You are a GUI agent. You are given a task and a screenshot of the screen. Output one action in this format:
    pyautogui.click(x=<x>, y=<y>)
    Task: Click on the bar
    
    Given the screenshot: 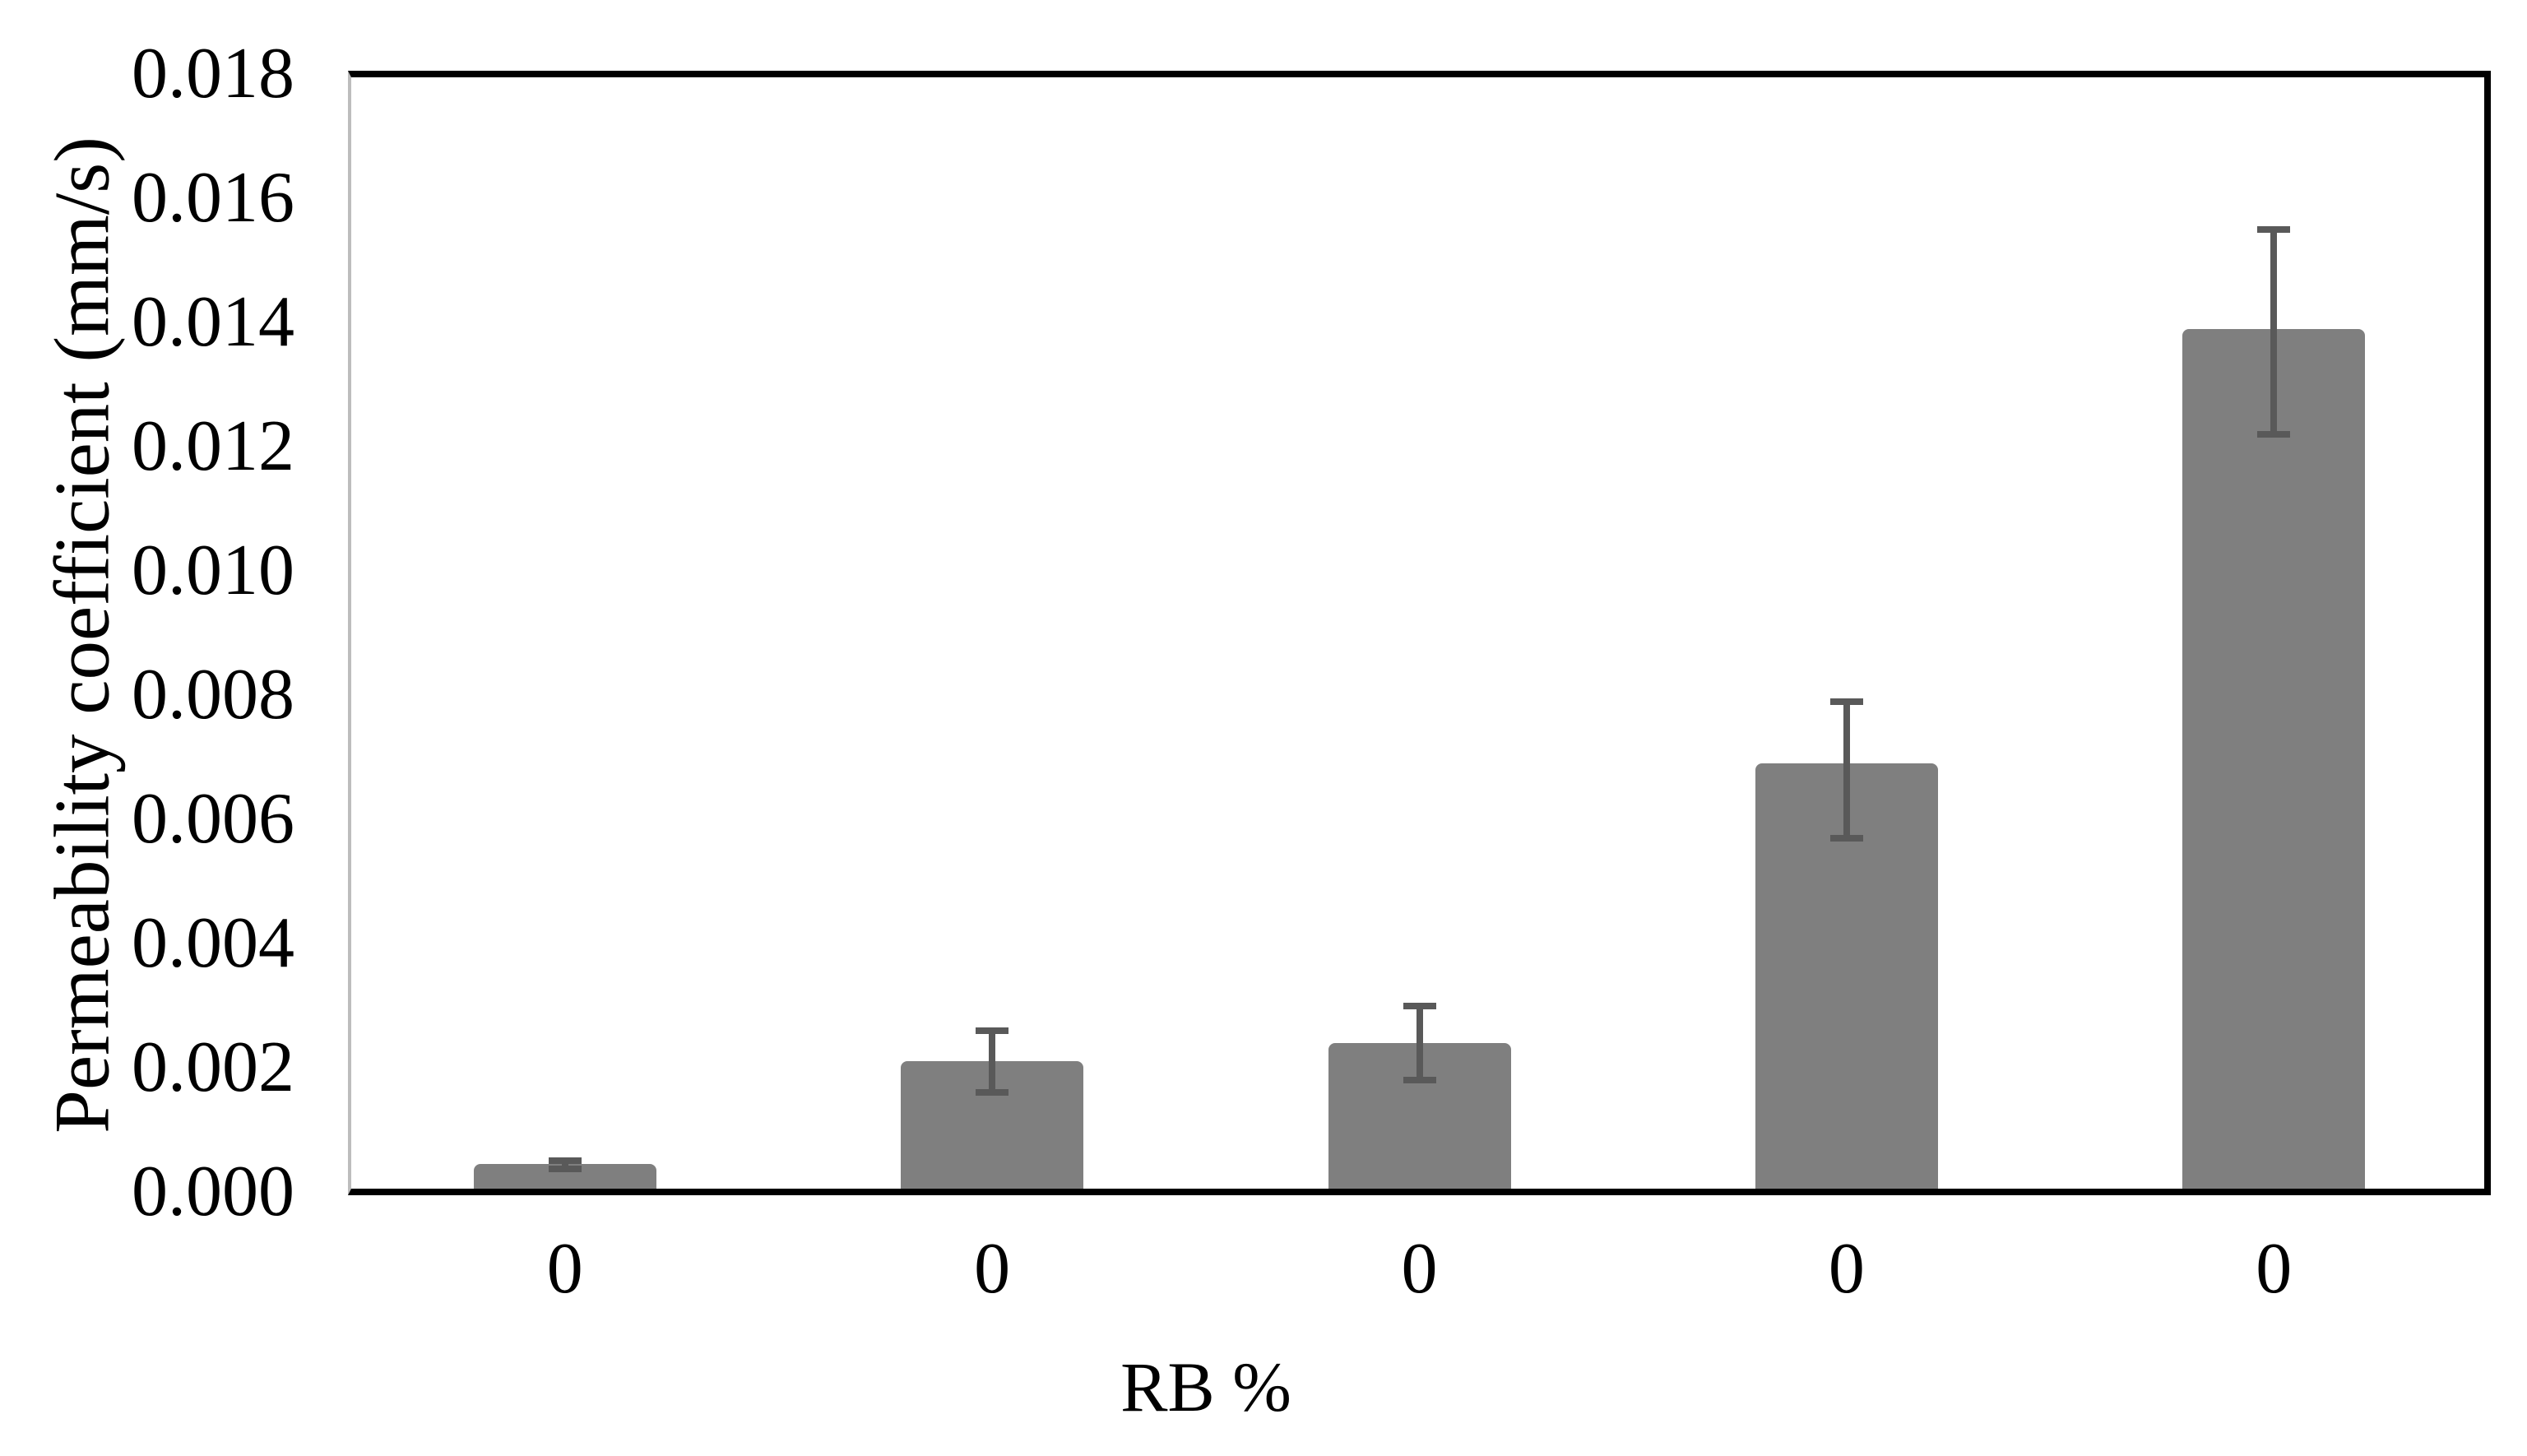 What is the action you would take?
    pyautogui.click(x=2274, y=760)
    